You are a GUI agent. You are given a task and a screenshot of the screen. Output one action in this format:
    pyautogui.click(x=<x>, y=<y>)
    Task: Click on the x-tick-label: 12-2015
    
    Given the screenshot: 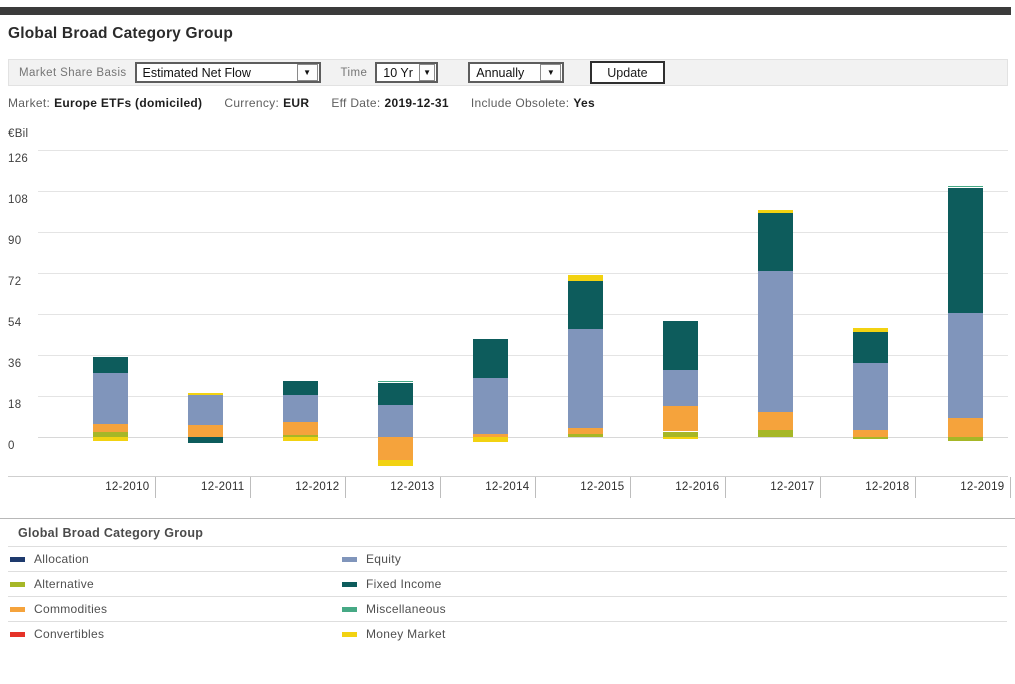 What is the action you would take?
    pyautogui.click(x=583, y=487)
    